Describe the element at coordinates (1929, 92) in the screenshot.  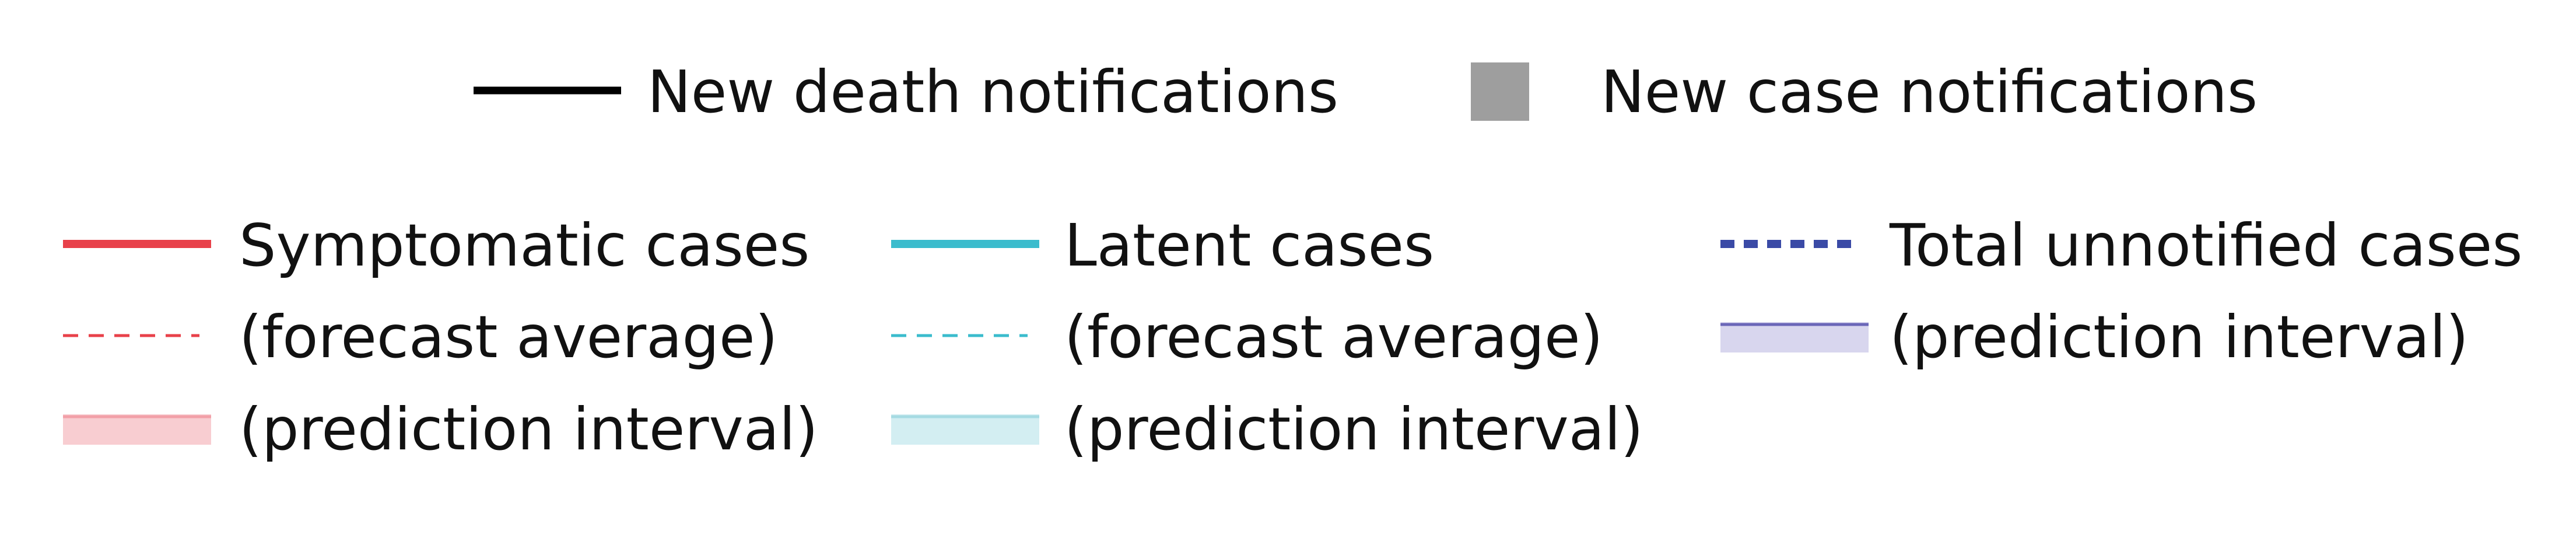
I see `case-notifications-label: New case notifications` at that location.